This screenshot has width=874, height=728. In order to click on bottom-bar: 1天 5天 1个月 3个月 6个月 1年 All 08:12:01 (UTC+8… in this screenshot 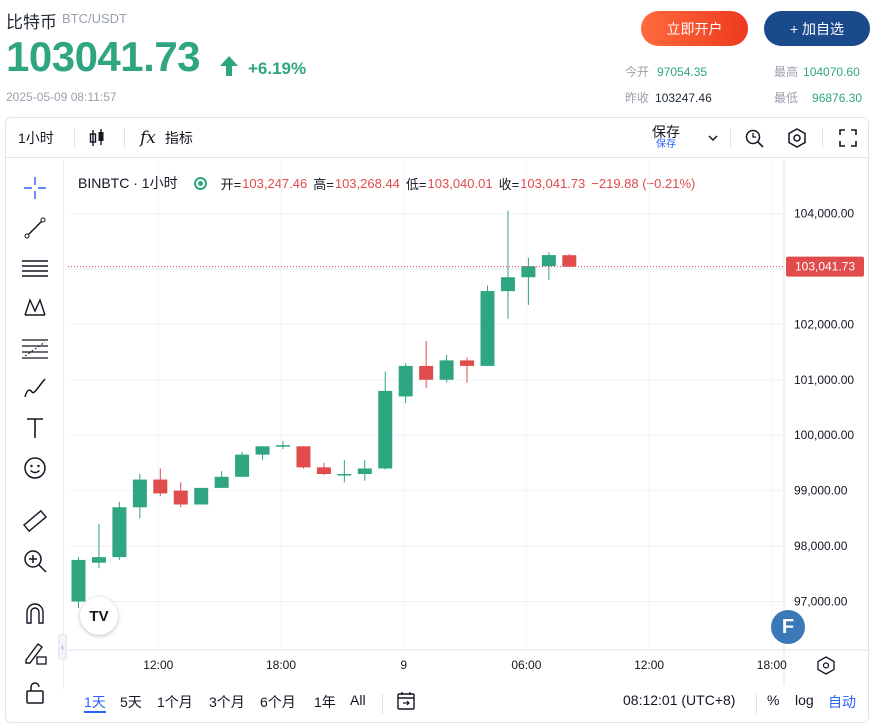, I will do `click(437, 703)`.